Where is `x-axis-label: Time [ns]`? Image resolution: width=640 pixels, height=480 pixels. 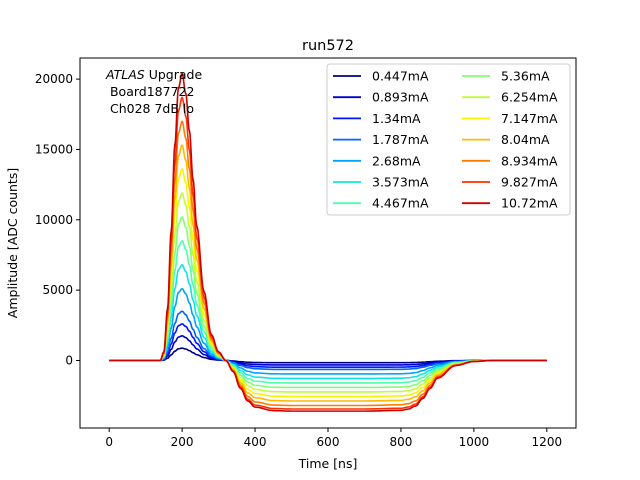 x-axis-label: Time [ns] is located at coordinates (328, 463).